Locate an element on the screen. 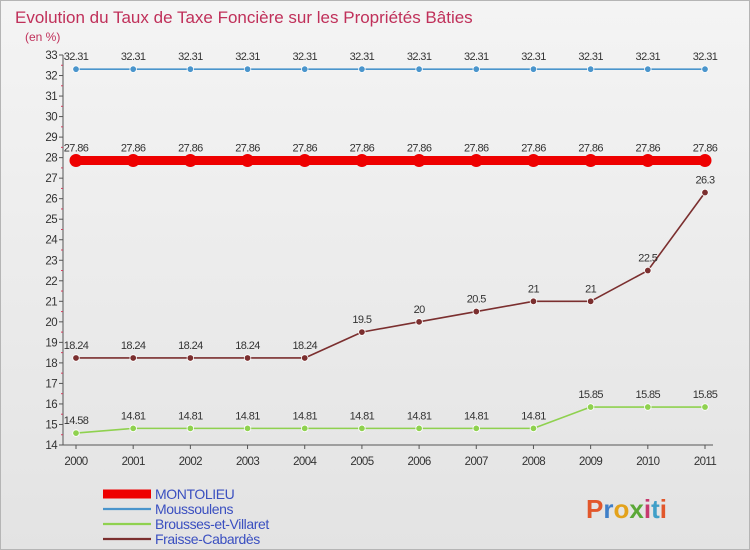 This screenshot has width=750, height=550. x-tick-label: 2000 is located at coordinates (75, 462).